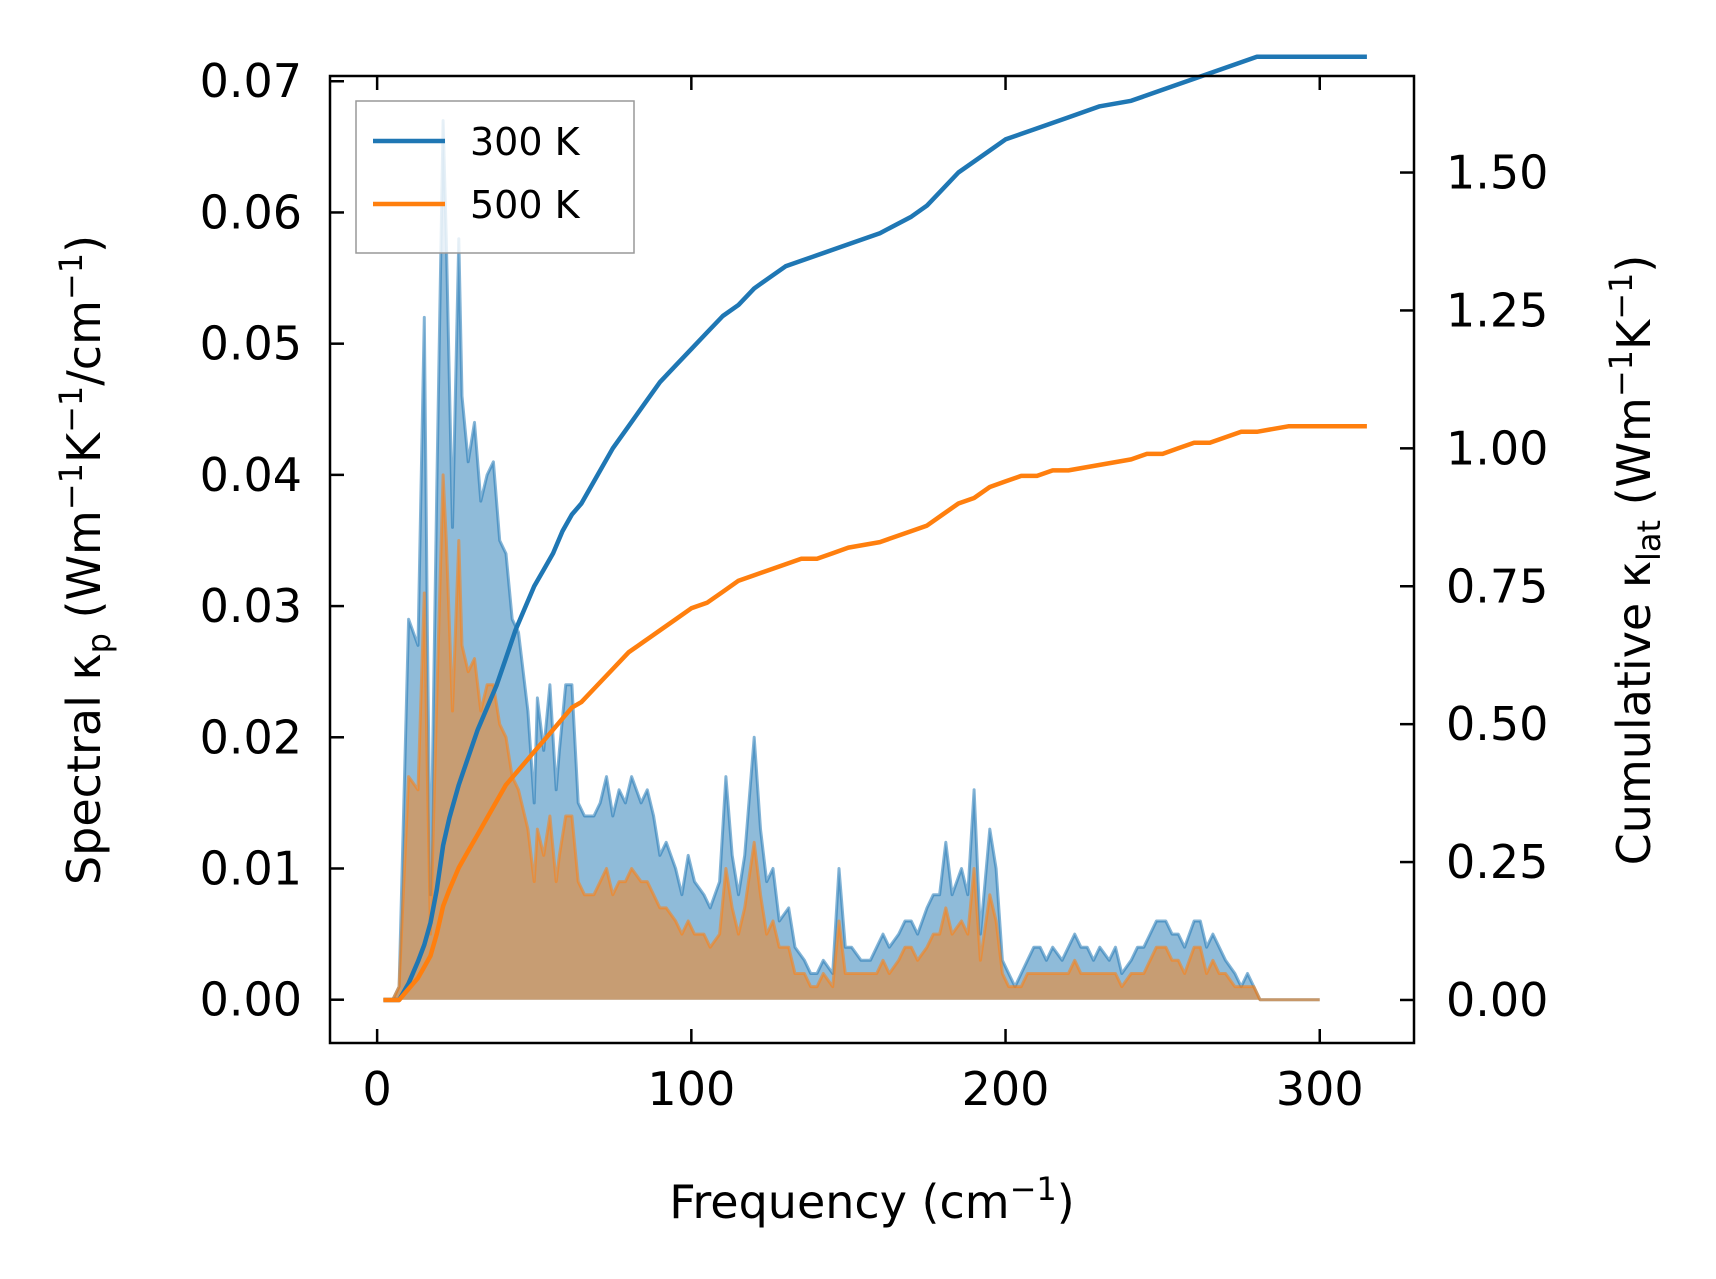  Describe the element at coordinates (1497, 724) in the screenshot. I see `y-tick-label-right: 0.50` at that location.